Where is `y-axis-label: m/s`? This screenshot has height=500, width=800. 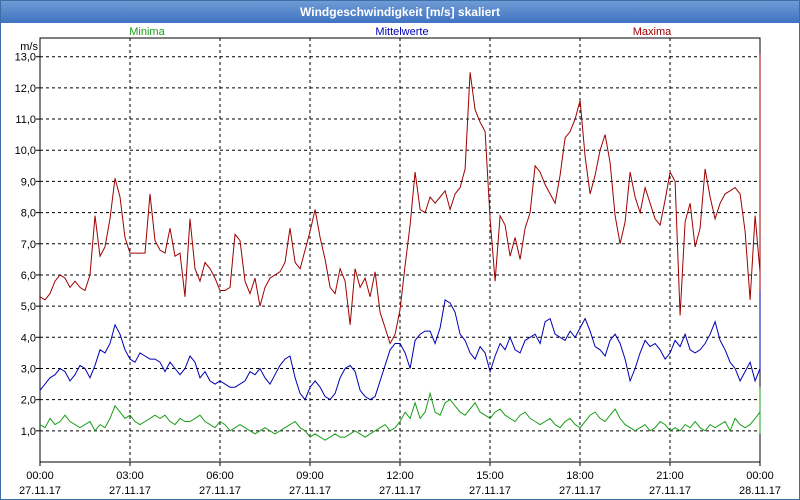 y-axis-label: m/s is located at coordinates (29, 47).